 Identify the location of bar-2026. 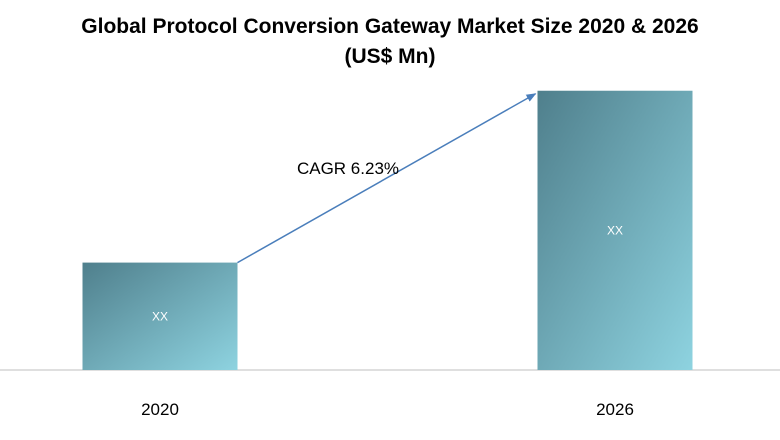
(615, 230).